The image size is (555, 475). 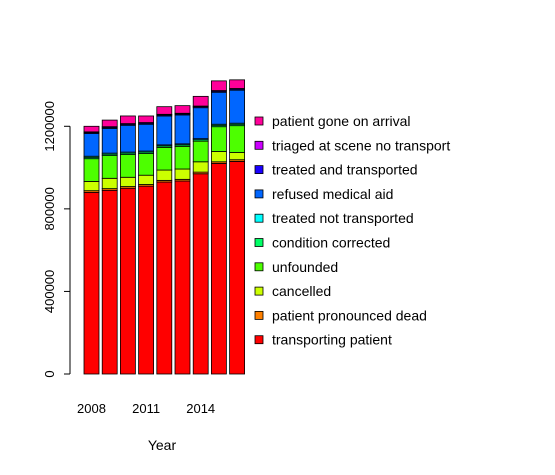 I want to click on legend-label: patient pronounced dead, so click(x=349, y=315).